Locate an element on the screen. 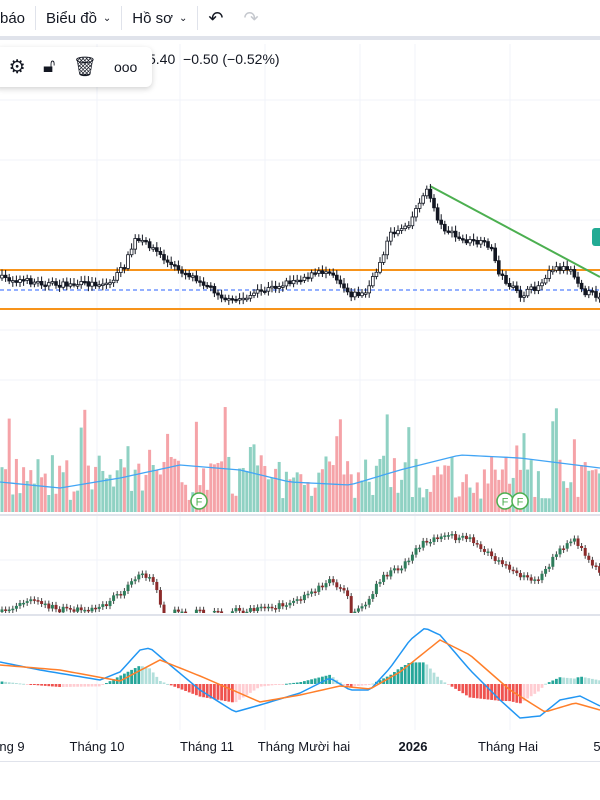 The image size is (600, 800). unlock-icon: 🔓︎ is located at coordinates (49, 66).